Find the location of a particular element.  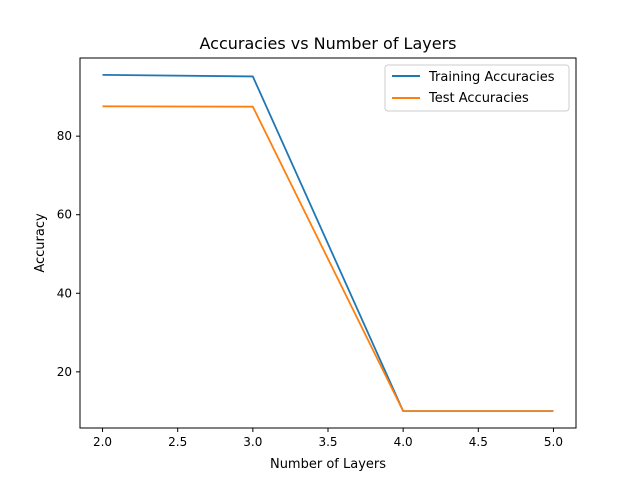

x-axis-ticks: 2.0 2.5 3.0 3.5 4.0 4.5 5.0 is located at coordinates (328, 438).